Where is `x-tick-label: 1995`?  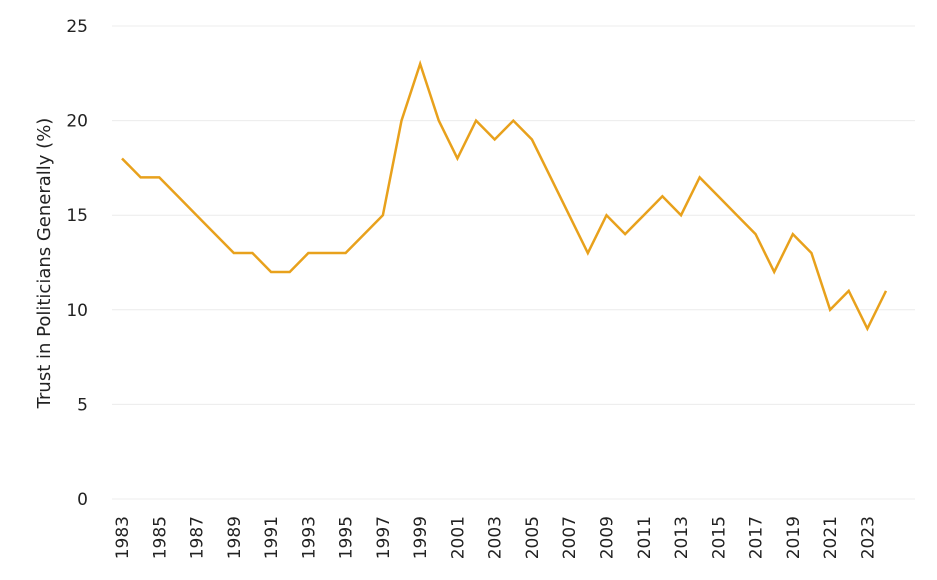
x-tick-label: 1995 is located at coordinates (347, 537).